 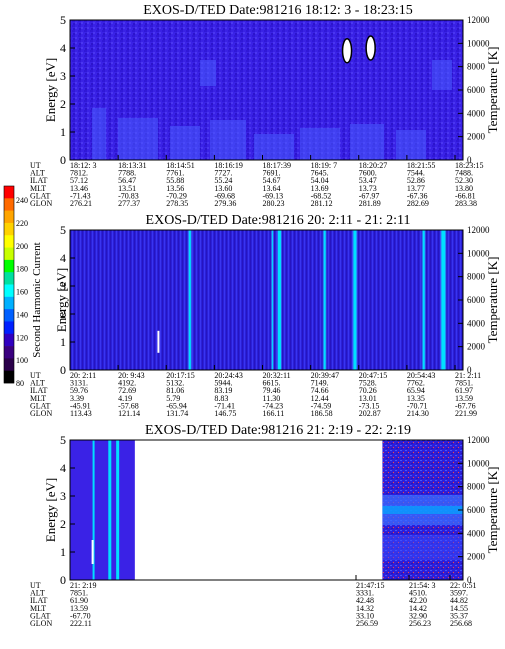 I want to click on x-table-cell: 13.77, so click(x=416, y=188).